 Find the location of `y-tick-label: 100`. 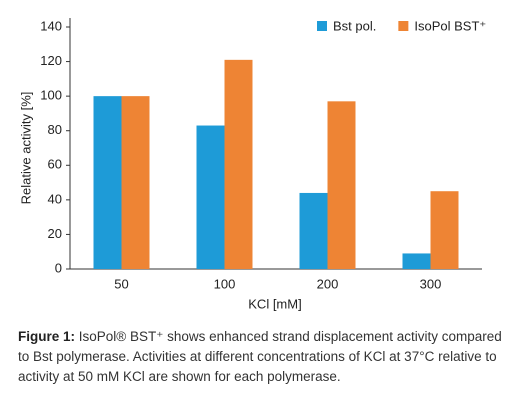

y-tick-label: 100 is located at coordinates (51, 95).